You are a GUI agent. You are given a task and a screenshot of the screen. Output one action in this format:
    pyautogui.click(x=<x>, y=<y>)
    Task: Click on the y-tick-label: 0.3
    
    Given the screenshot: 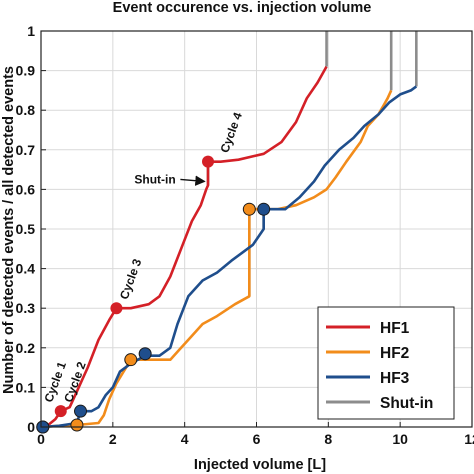 What is the action you would take?
    pyautogui.click(x=26, y=308)
    